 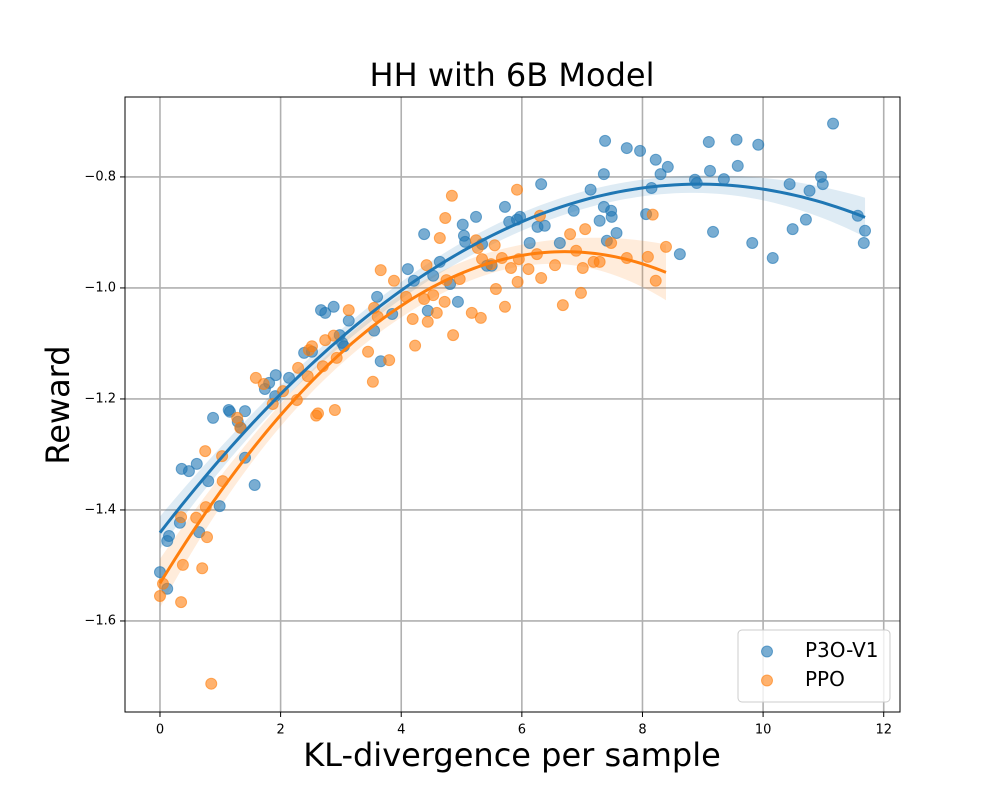 What do you see at coordinates (100, 620) in the screenshot?
I see `y-tick-label: −1.6` at bounding box center [100, 620].